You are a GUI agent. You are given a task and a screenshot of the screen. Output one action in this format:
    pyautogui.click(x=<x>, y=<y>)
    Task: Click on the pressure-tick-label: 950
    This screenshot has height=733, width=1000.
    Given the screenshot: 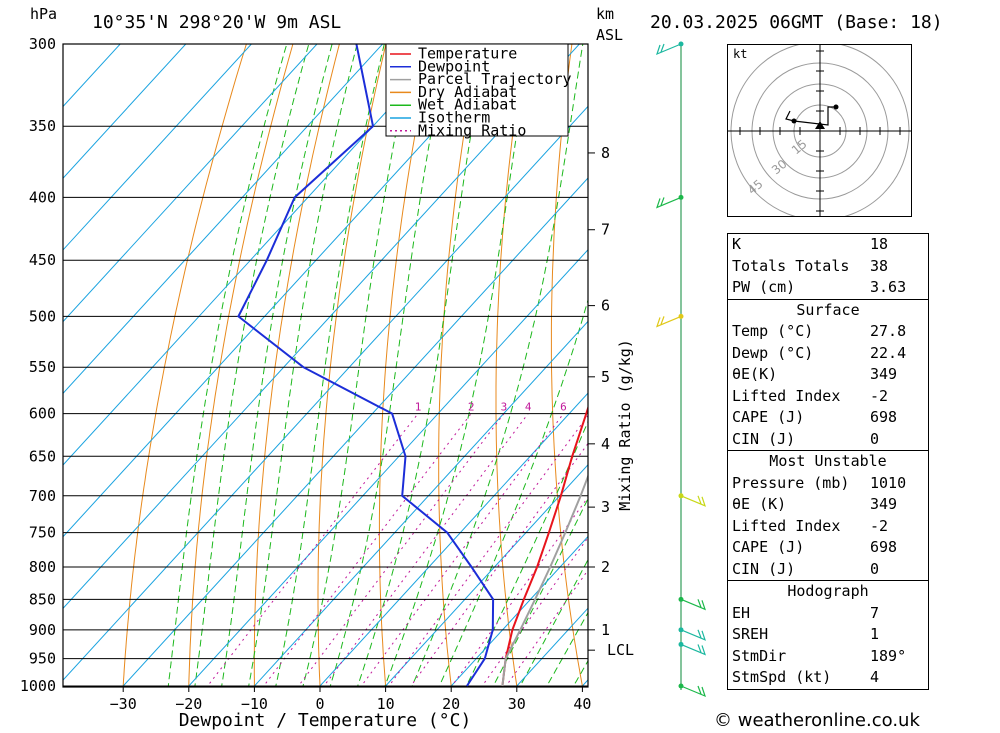 What is the action you would take?
    pyautogui.click(x=42, y=659)
    